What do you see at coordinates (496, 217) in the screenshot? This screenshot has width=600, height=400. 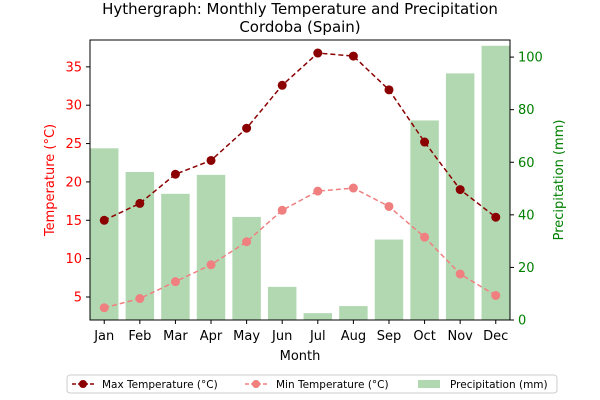 I see `max-temperature-point-dec` at bounding box center [496, 217].